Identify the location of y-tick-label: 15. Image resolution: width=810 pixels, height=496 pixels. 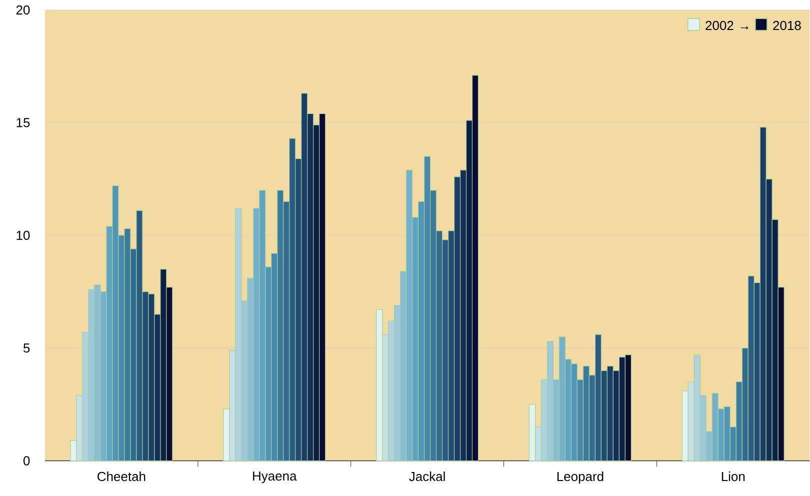
(23, 123).